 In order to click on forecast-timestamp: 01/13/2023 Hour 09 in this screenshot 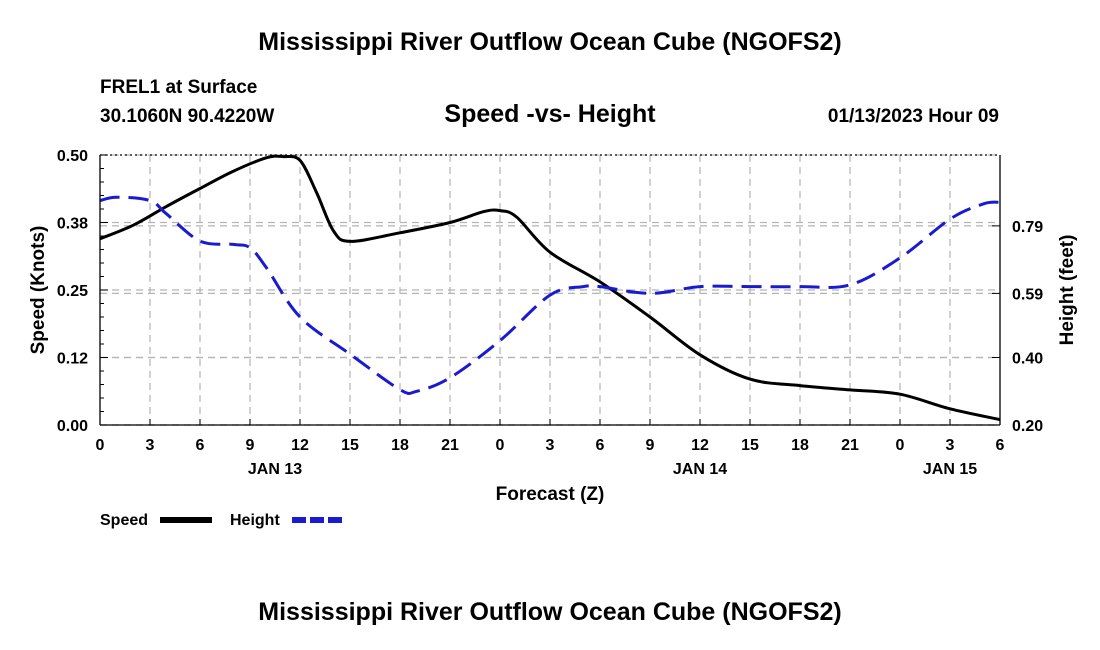, I will do `click(913, 116)`.